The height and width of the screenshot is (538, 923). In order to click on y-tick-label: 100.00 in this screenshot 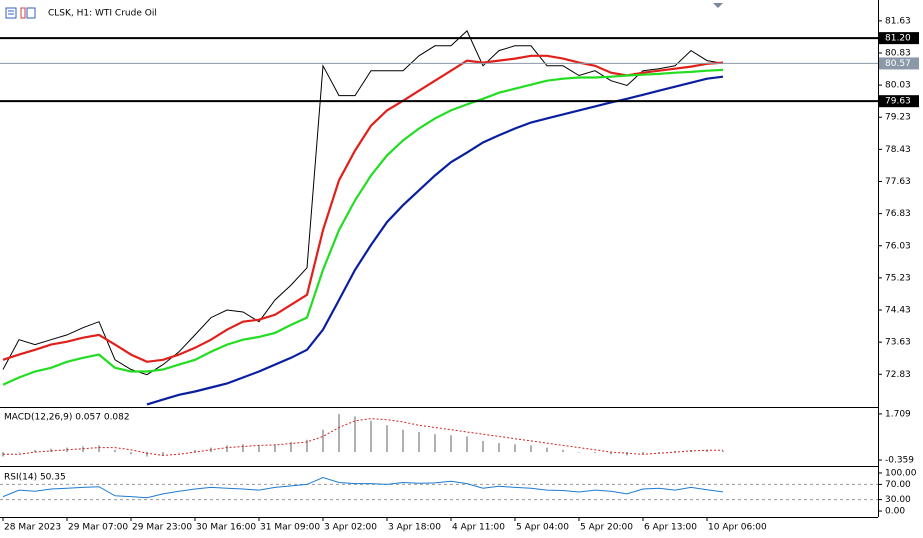, I will do `click(901, 473)`.